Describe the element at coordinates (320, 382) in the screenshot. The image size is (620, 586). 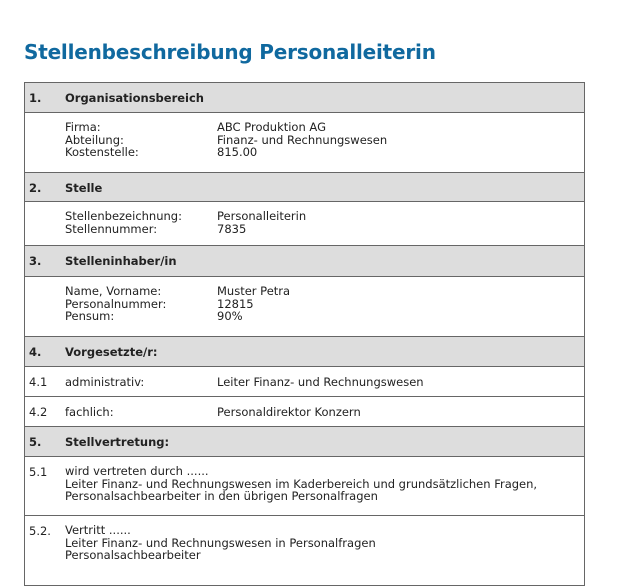
I see `item-value: Leiter Finanz- und Rechnungswesen` at that location.